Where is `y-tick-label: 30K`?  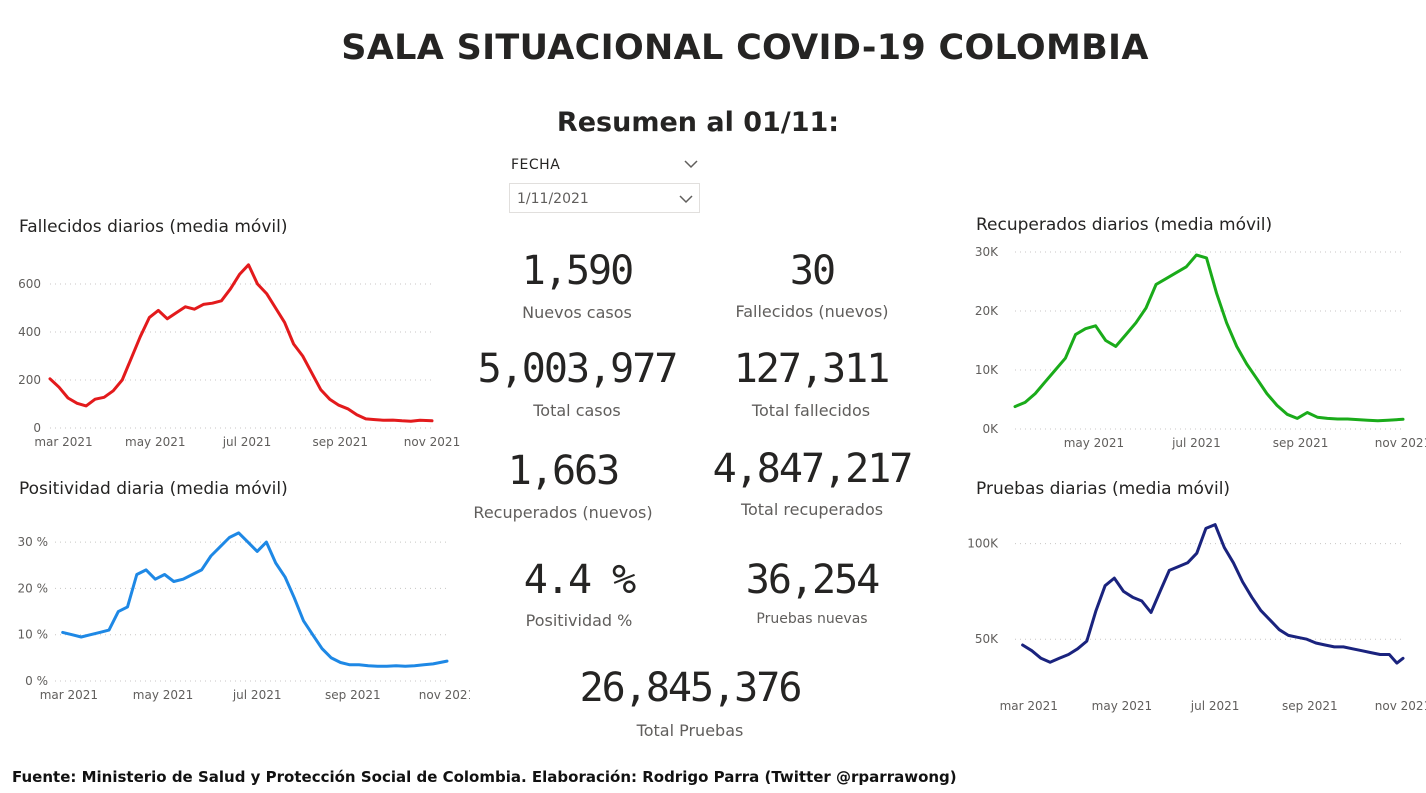 y-tick-label: 30K is located at coordinates (987, 252).